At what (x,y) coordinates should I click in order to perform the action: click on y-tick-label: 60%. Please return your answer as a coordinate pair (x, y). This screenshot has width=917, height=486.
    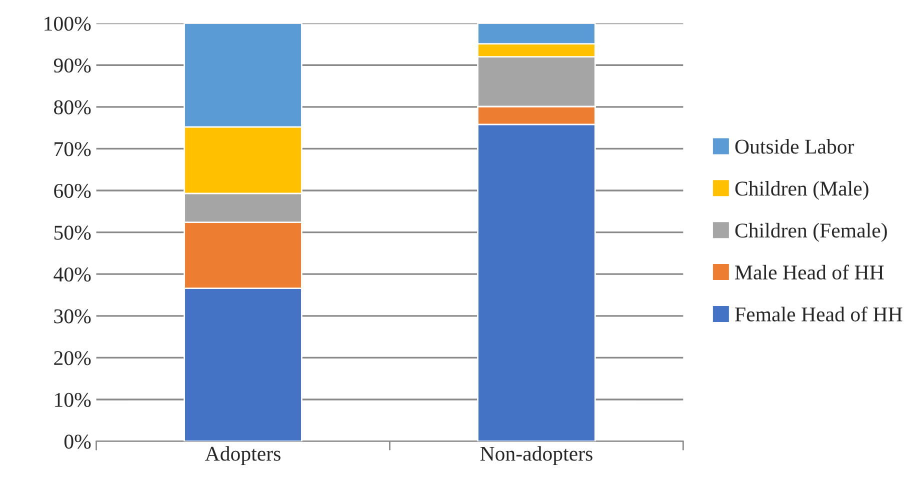
    Looking at the image, I should click on (72, 191).